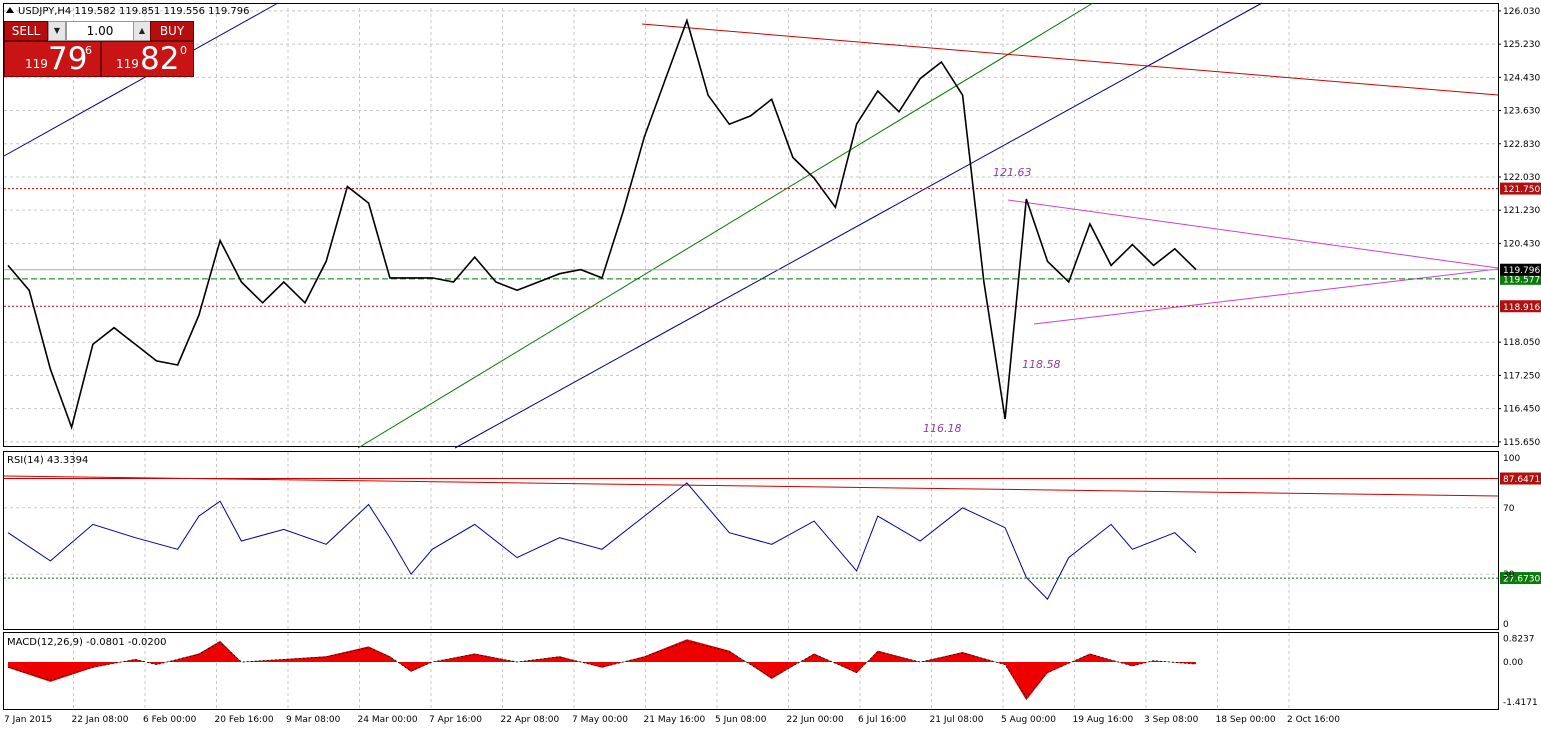  I want to click on buy-button: BUY, so click(172, 31).